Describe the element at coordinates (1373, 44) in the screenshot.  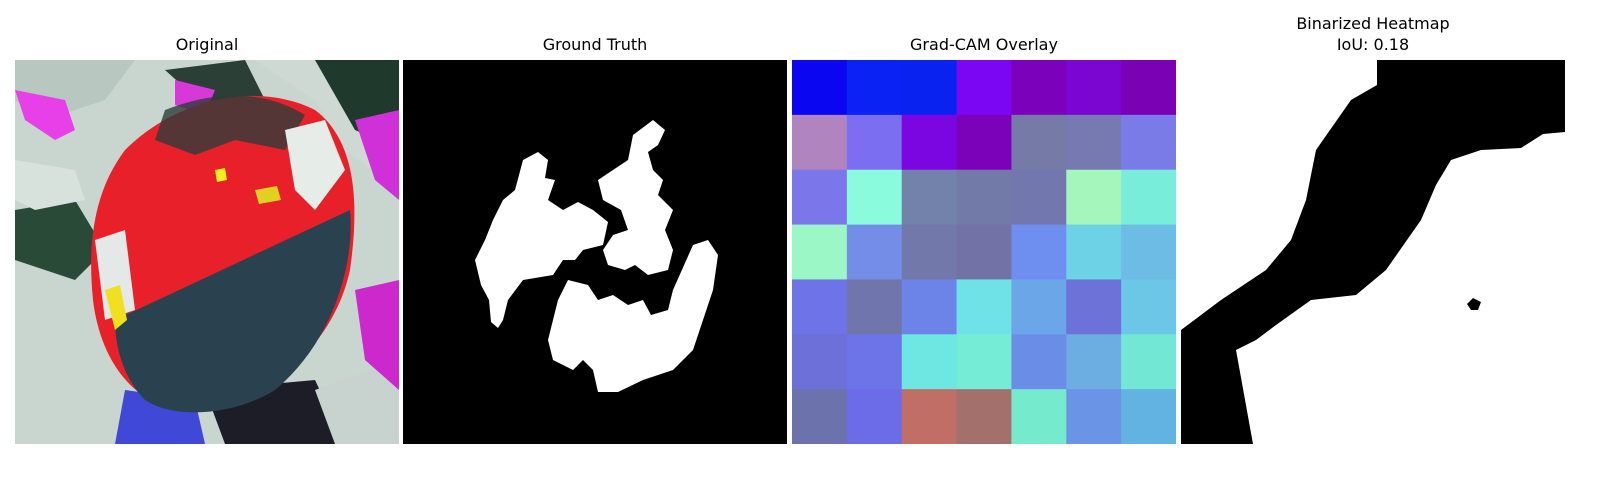
I see `iou-score-label: IoU: 0.18` at that location.